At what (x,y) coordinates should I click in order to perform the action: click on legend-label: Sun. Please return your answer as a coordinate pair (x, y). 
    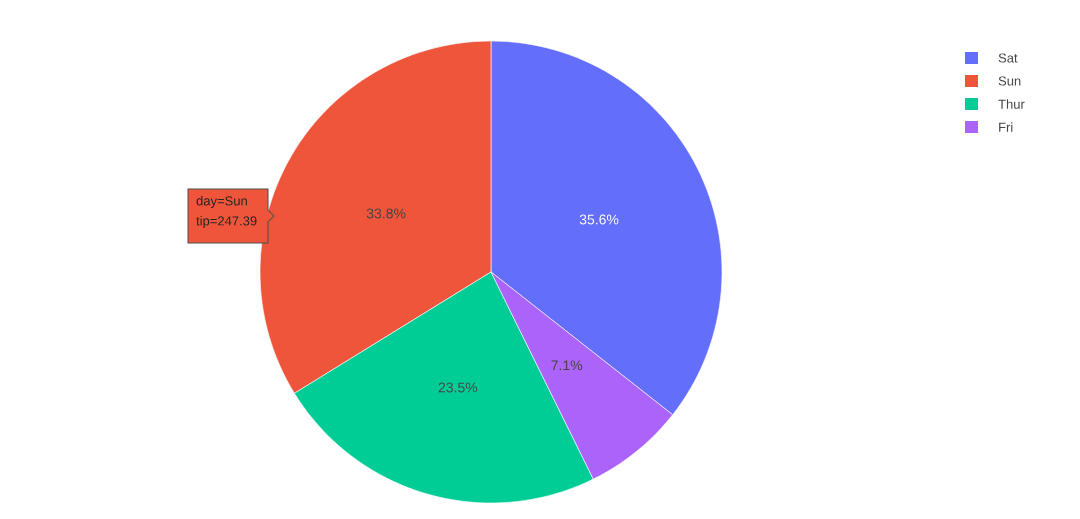
    Looking at the image, I should click on (1009, 81).